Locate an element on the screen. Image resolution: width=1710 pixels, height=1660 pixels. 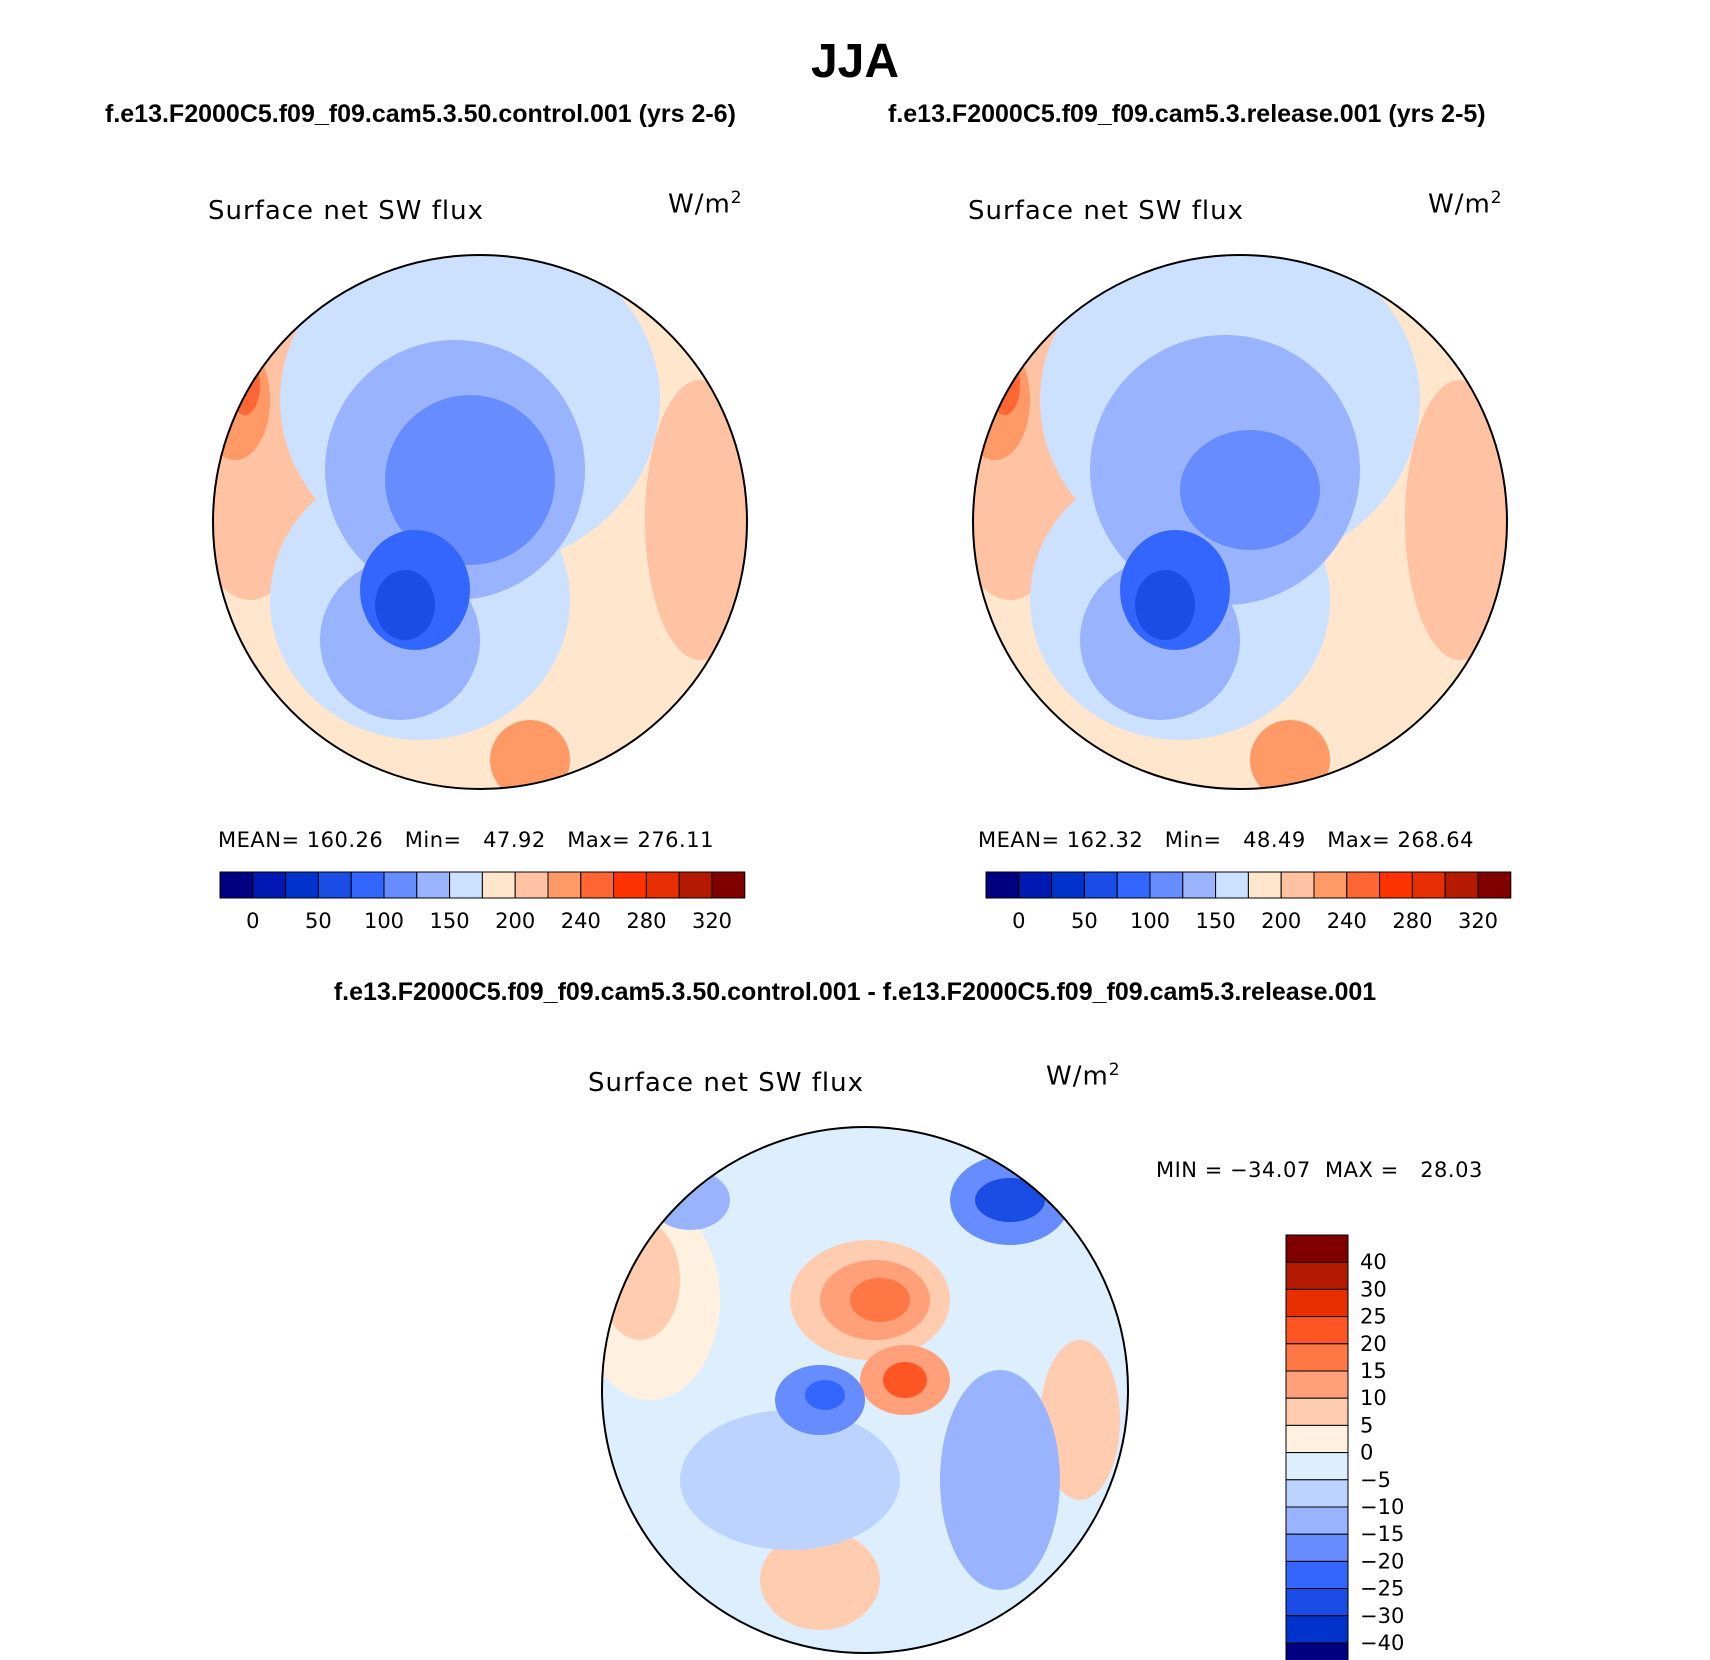
colorbar-difference-tick-label: −25 is located at coordinates (1382, 1589).